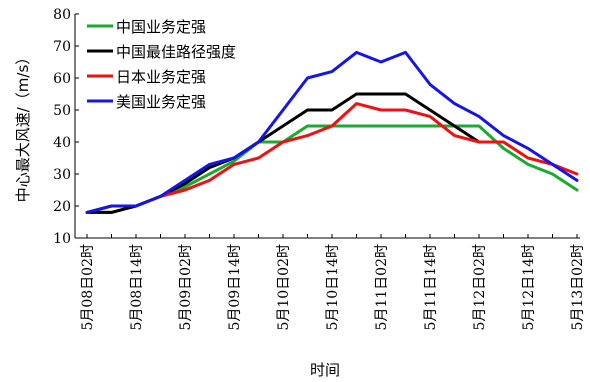 The image size is (590, 382). I want to click on x-tick-label: 5月11日14时, so click(431, 287).